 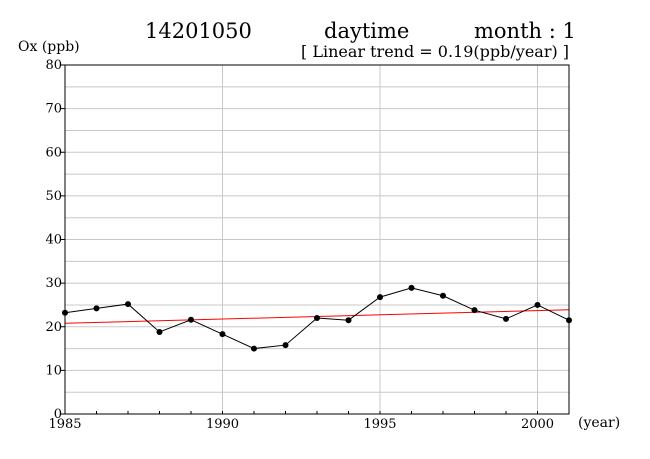 I want to click on y-tick-label: 10, so click(x=53, y=370).